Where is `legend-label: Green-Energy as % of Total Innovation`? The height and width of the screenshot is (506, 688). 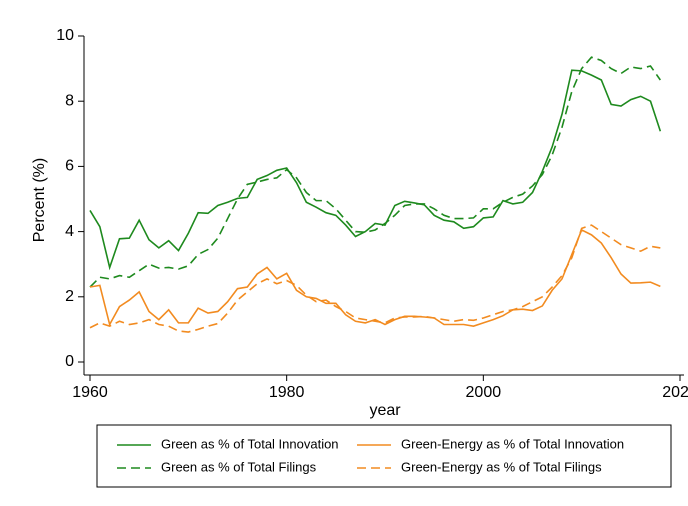 legend-label: Green-Energy as % of Total Innovation is located at coordinates (512, 443).